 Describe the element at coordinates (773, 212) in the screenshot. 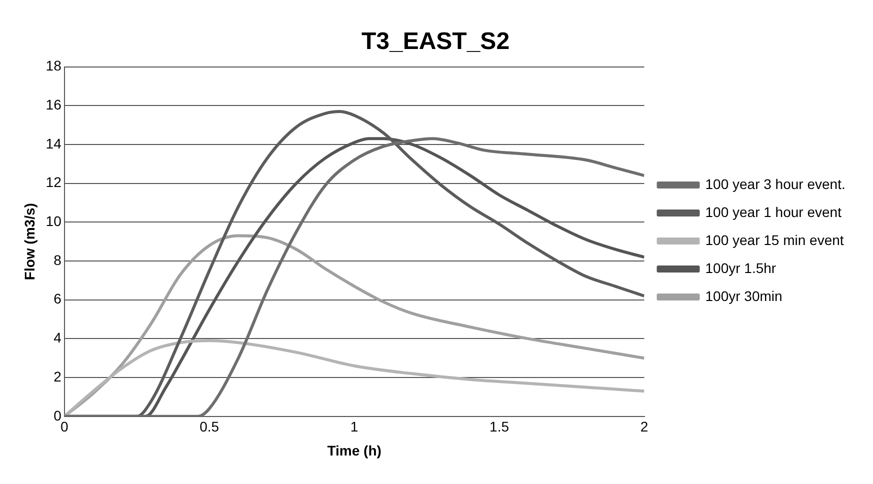

I see `legend-label: 100 year 1 hour event` at that location.